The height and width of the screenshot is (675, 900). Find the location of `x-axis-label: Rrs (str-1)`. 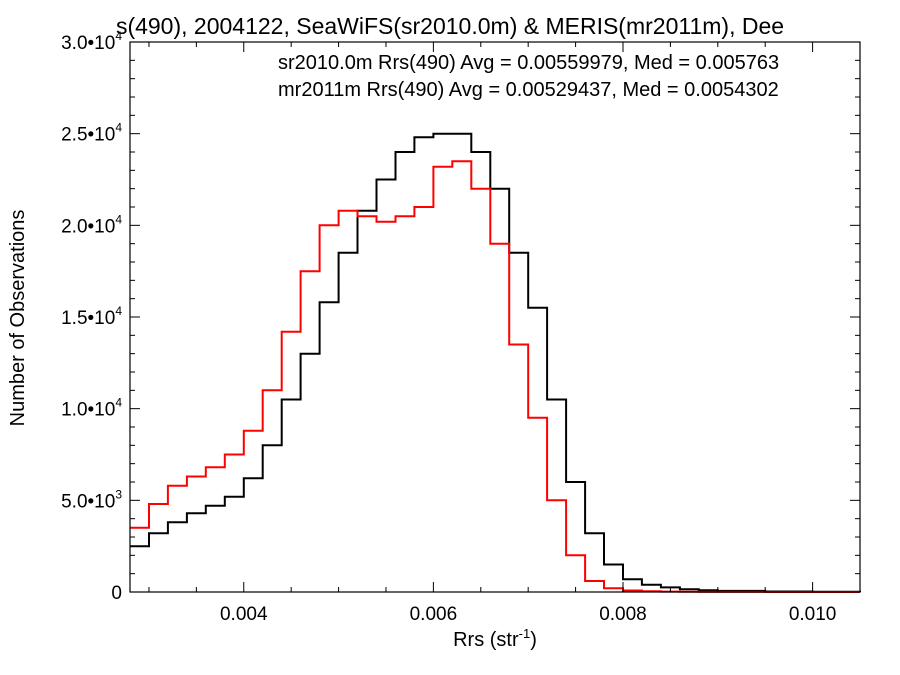

x-axis-label: Rrs (str-1) is located at coordinates (495, 638).